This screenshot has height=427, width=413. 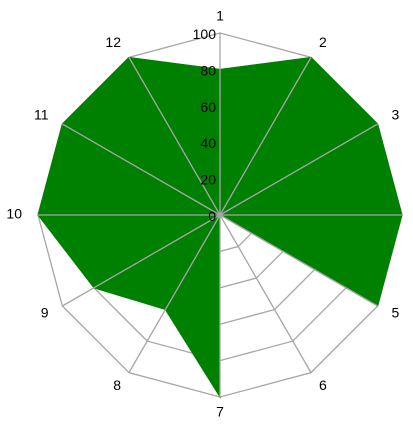 What do you see at coordinates (205, 125) in the screenshot?
I see `radial-tick-labels: 0 20 40 60 80 100` at bounding box center [205, 125].